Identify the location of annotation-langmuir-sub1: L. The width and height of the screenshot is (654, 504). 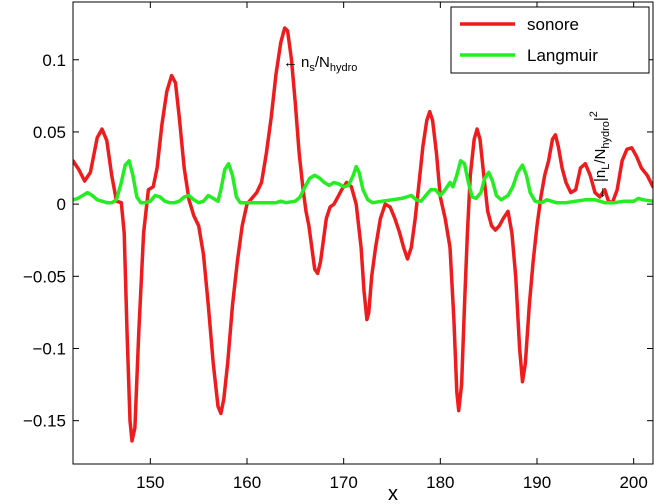
(606, 167).